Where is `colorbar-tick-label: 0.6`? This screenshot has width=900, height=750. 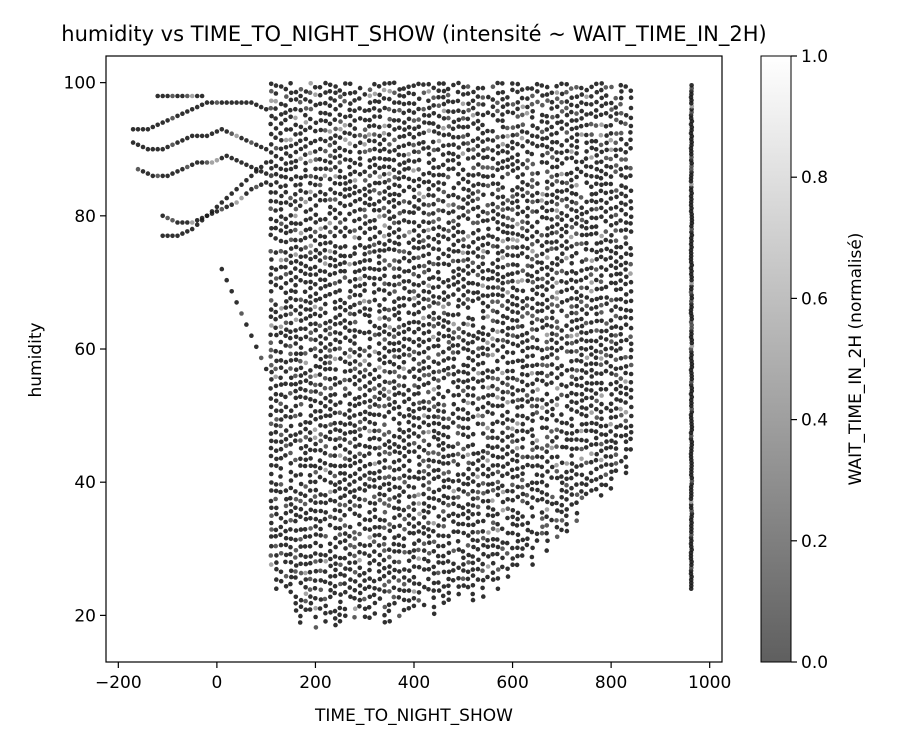
colorbar-tick-label: 0.6 is located at coordinates (814, 299).